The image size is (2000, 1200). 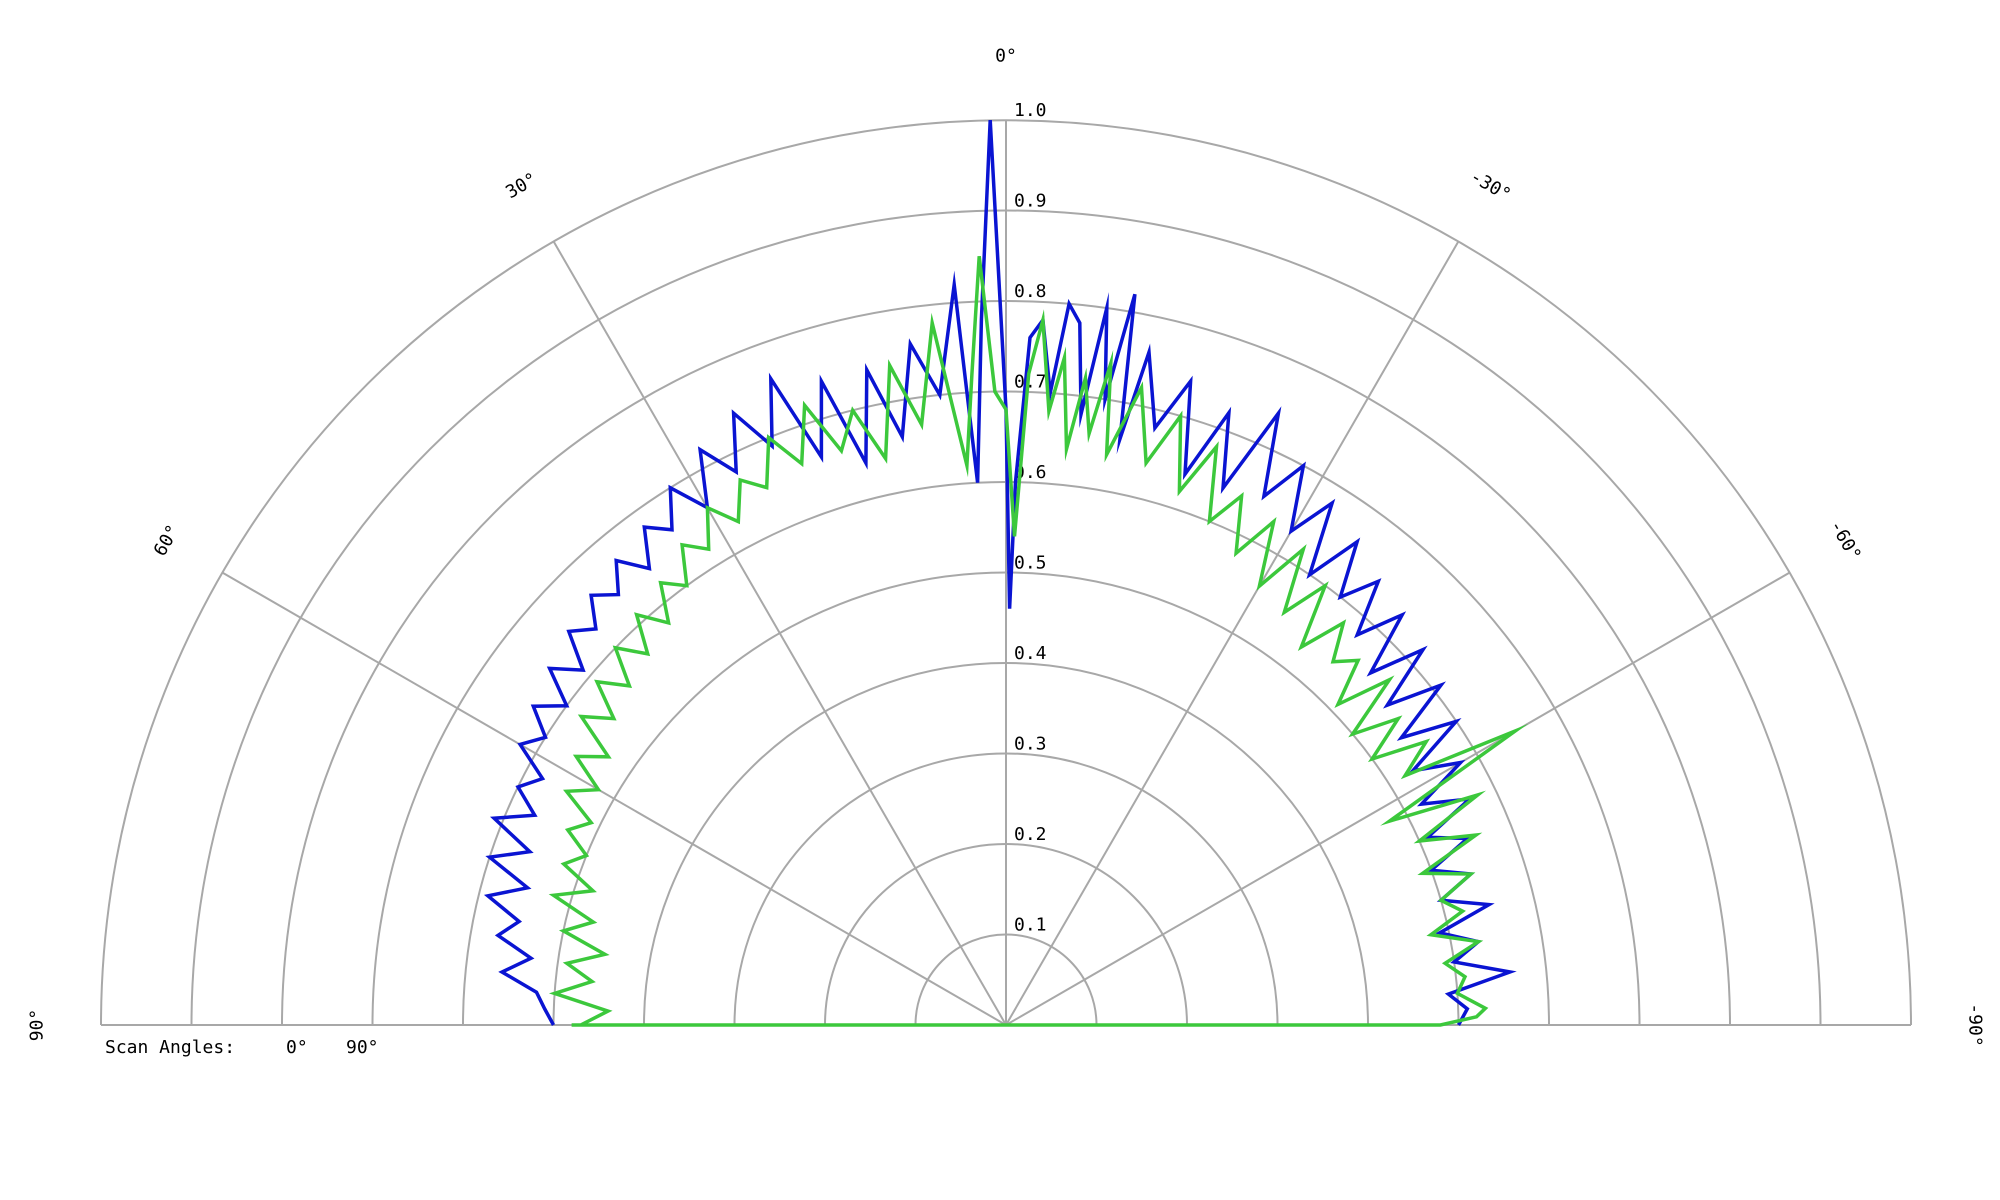 I want to click on radial-tick-label: 0.3, so click(x=1030, y=744).